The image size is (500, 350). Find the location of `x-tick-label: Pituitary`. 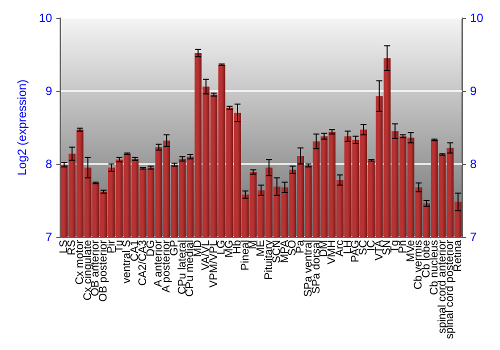

x-tick-label: Pituitary is located at coordinates (269, 259).